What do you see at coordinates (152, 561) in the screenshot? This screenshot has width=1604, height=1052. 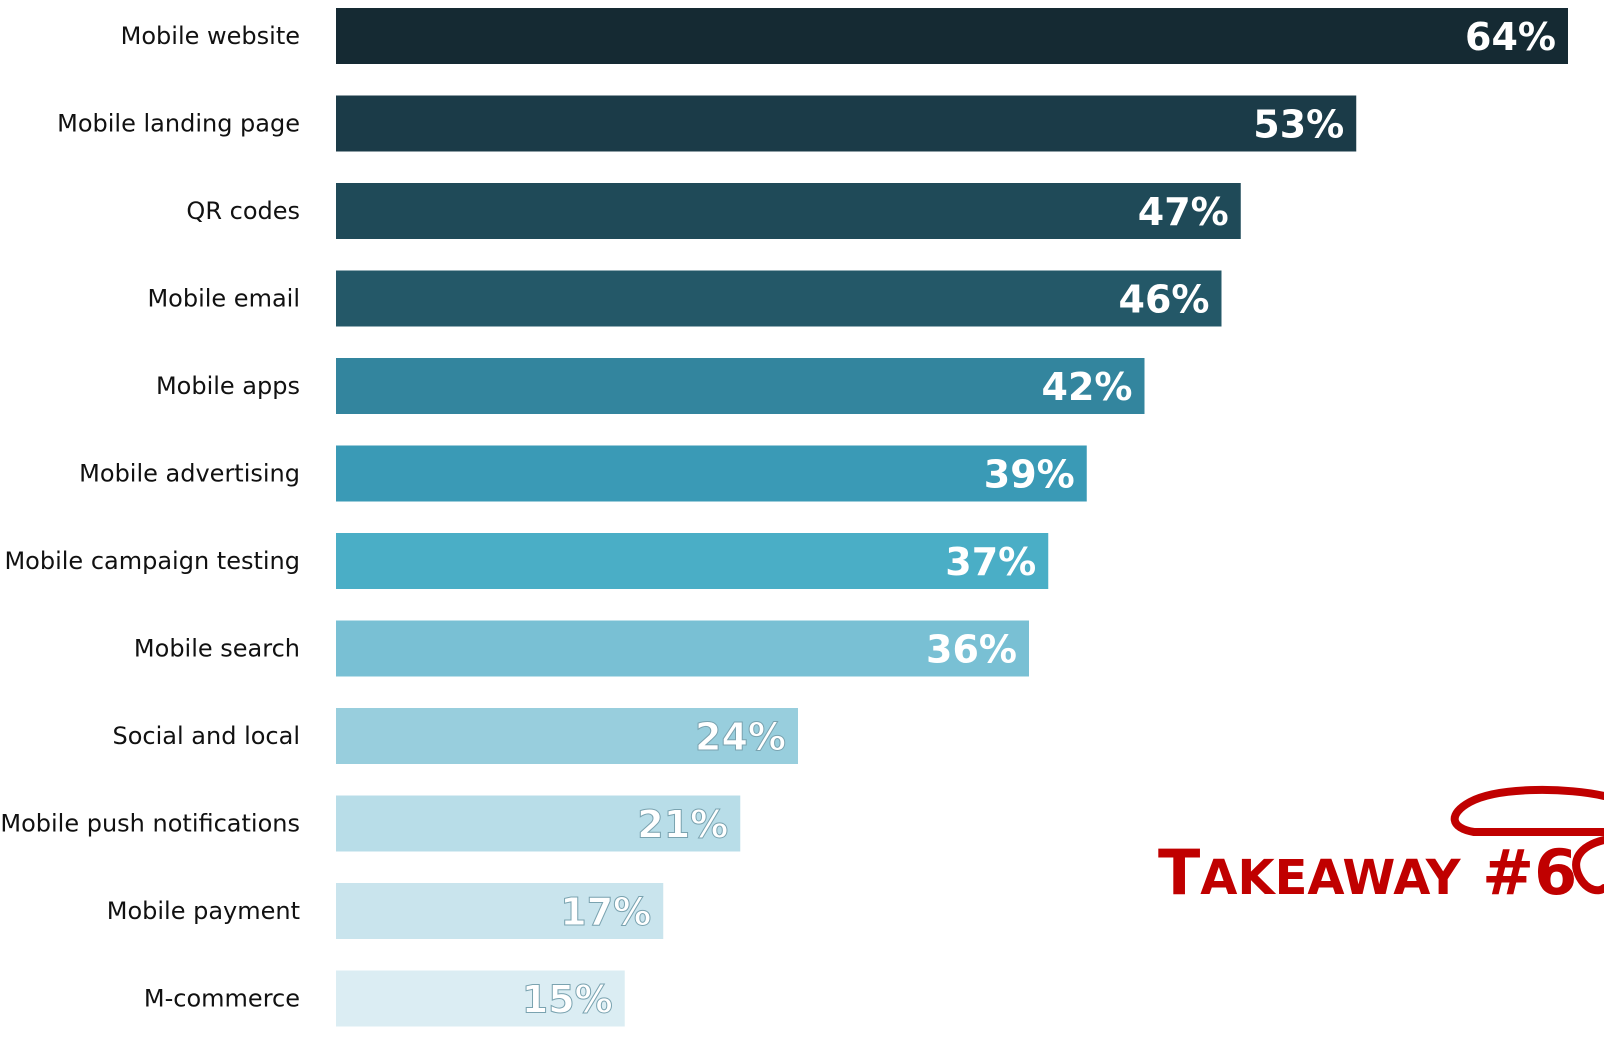 I see `category-label: Mobile campaign testing` at bounding box center [152, 561].